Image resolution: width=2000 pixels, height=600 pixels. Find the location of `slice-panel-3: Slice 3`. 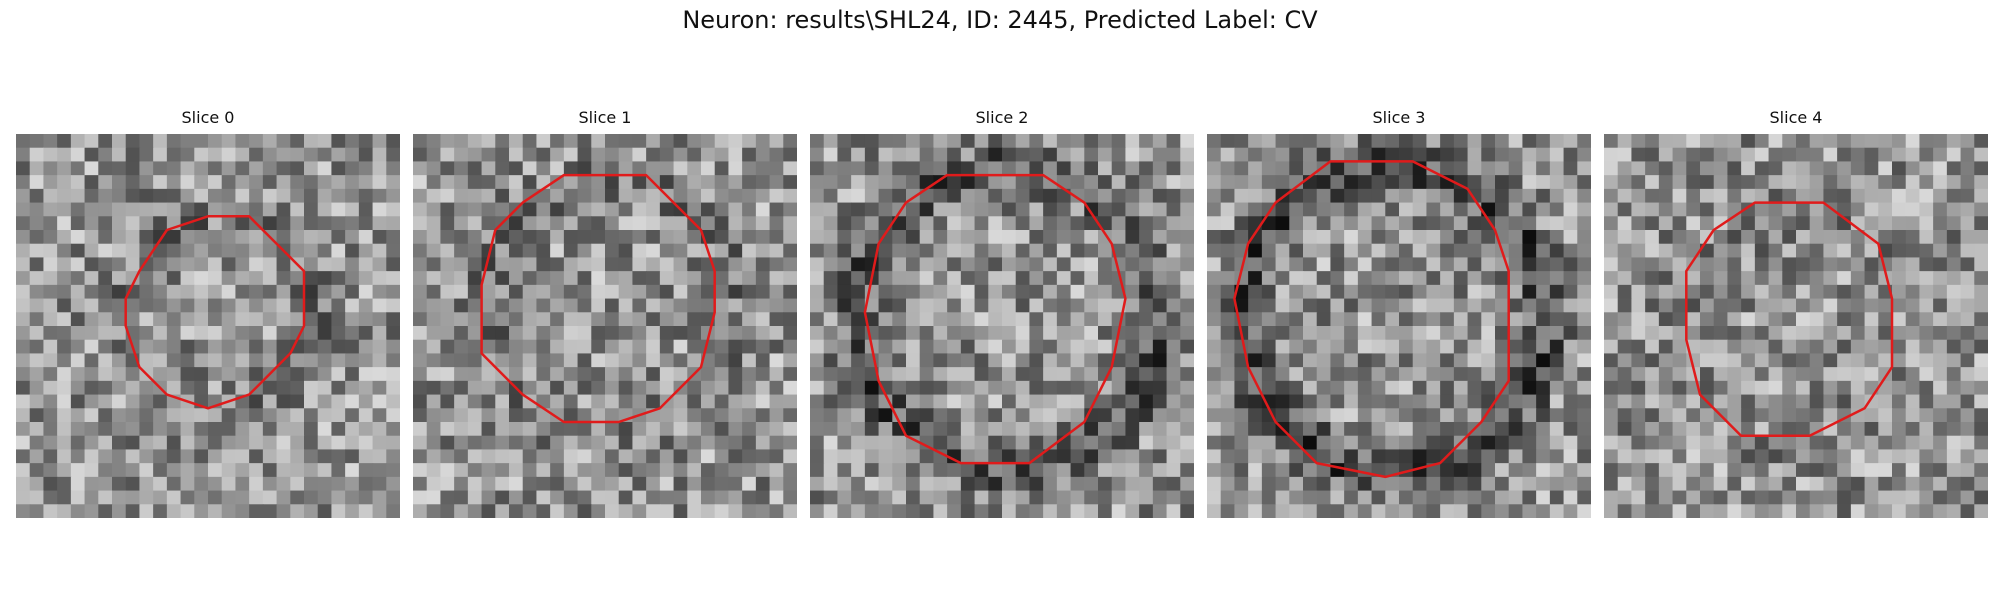

slice-panel-3: Slice 3 is located at coordinates (1399, 316).